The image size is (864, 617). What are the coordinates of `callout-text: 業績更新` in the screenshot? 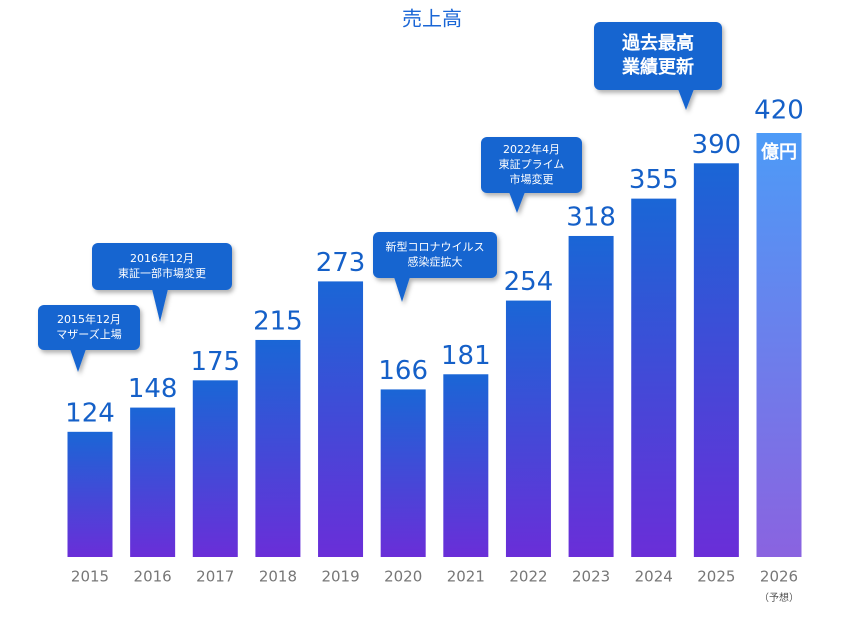 It's located at (657, 67).